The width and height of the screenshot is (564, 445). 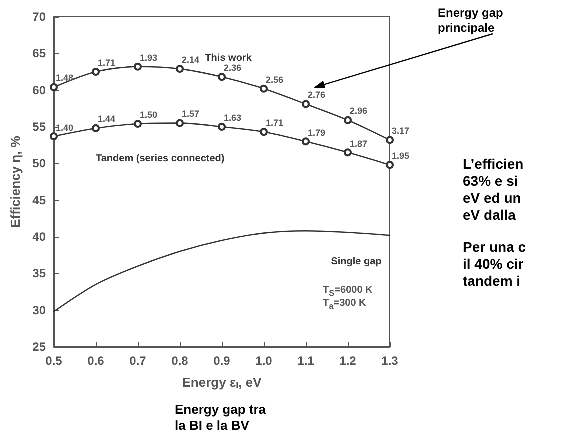 What do you see at coordinates (401, 131) in the screenshot?
I see `annotation: 3.17` at bounding box center [401, 131].